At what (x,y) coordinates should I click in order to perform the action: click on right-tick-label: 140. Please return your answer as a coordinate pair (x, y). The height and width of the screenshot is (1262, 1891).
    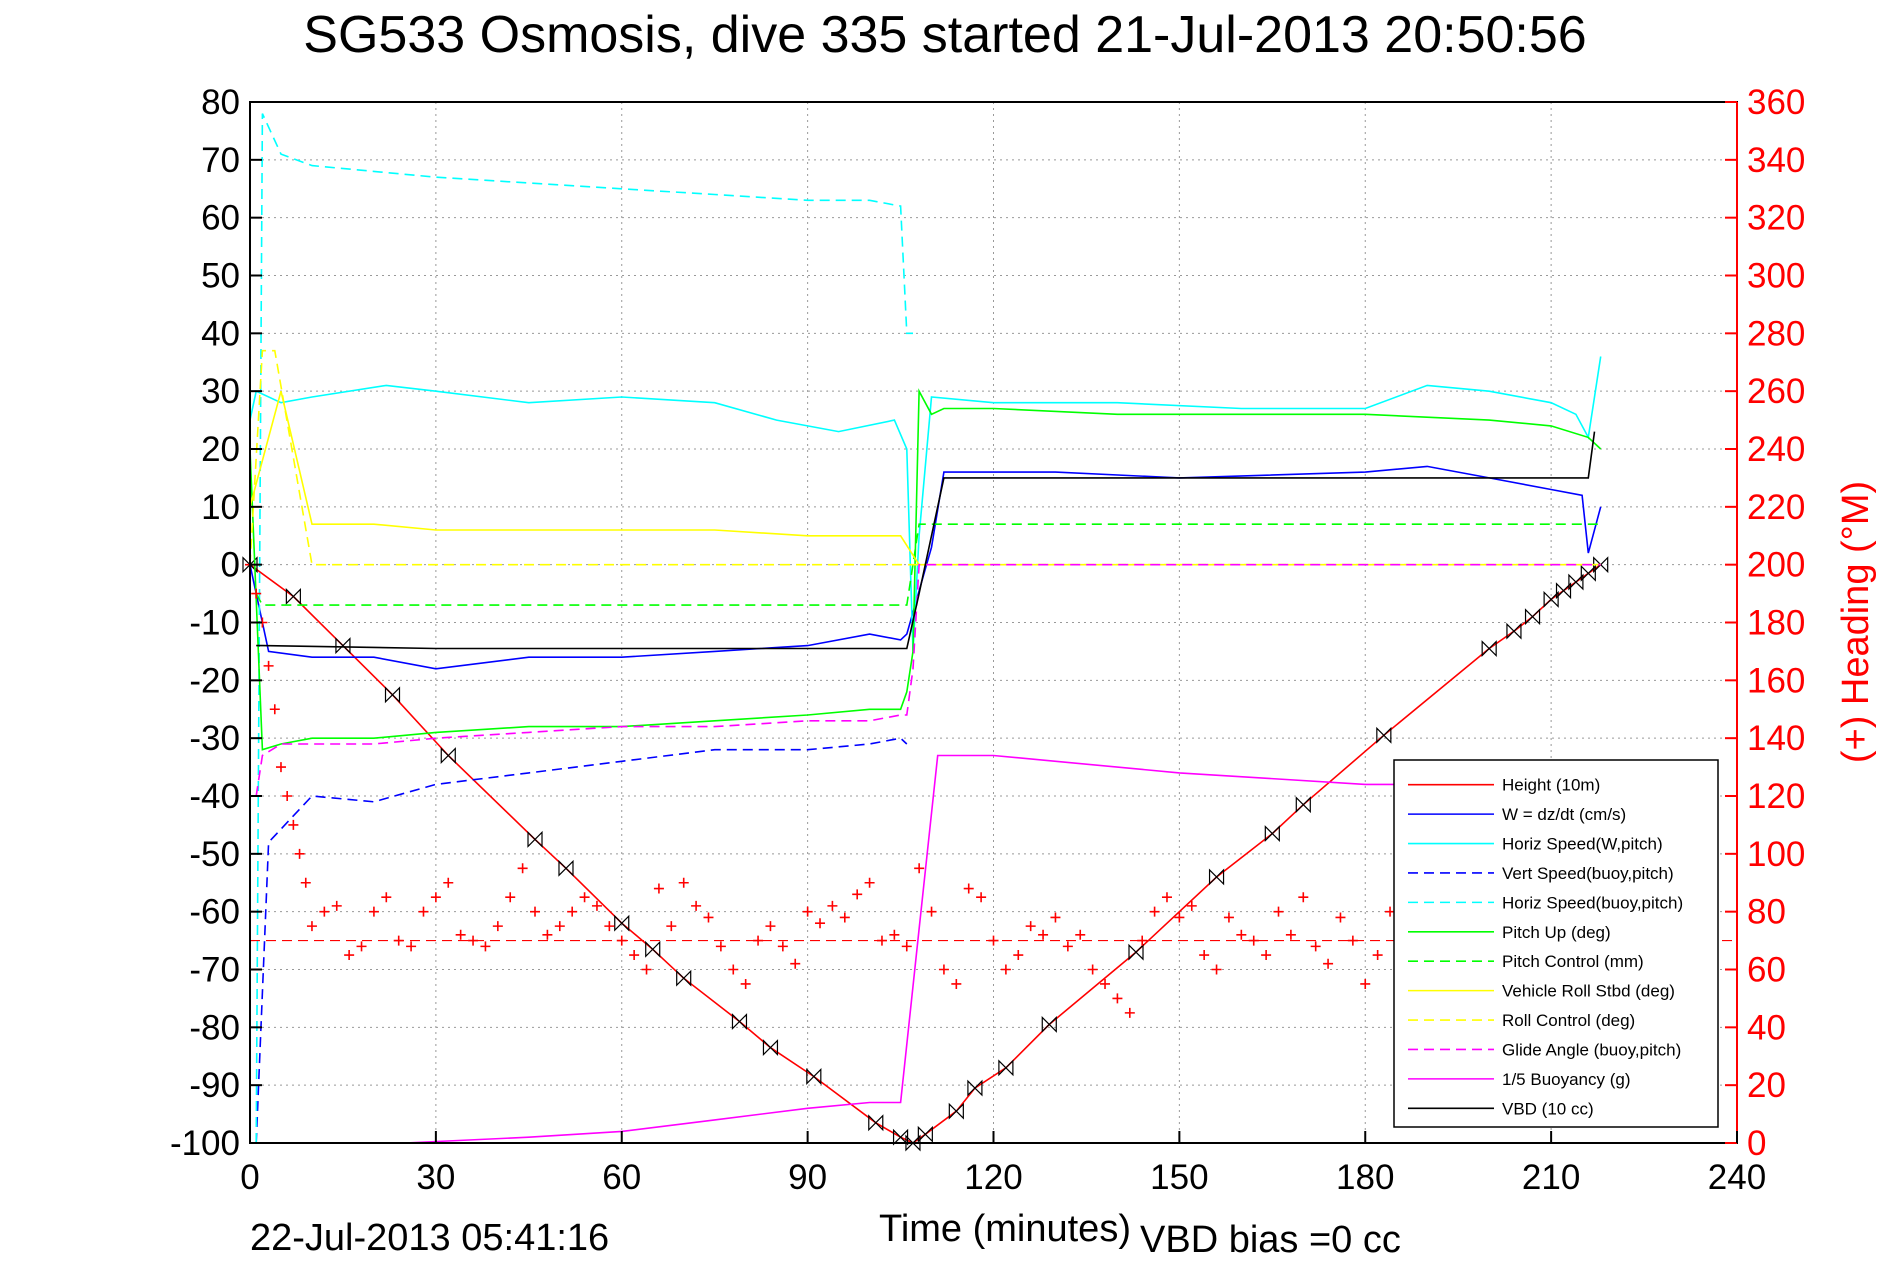
    Looking at the image, I should click on (1776, 738).